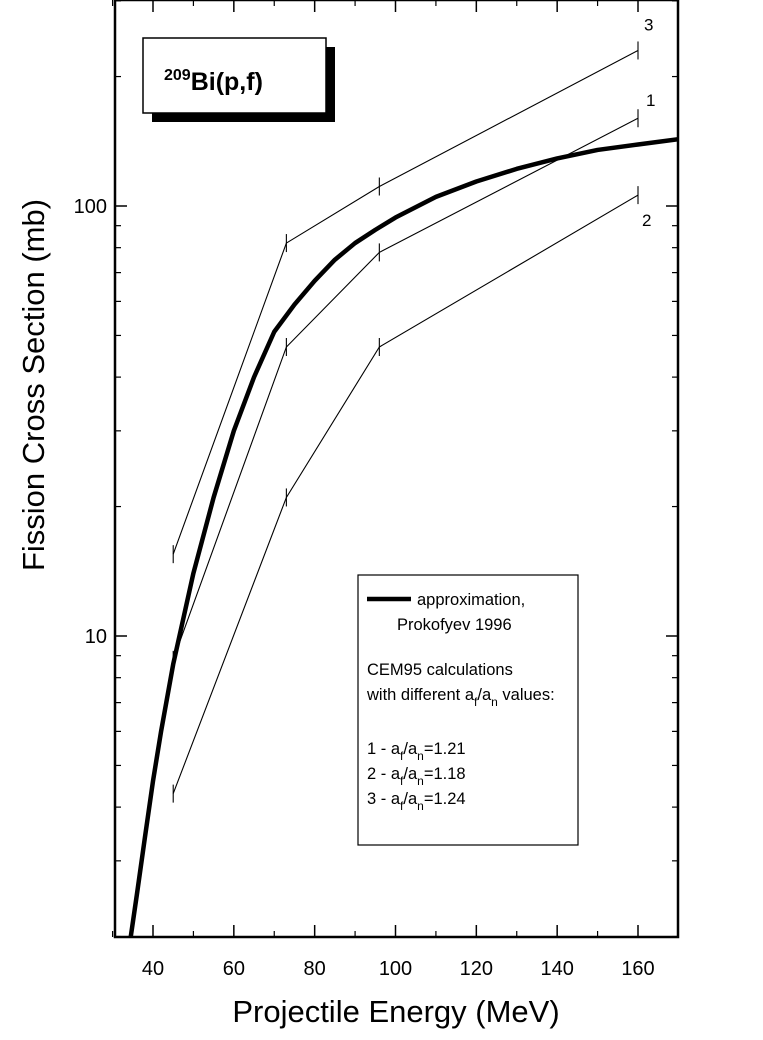 This screenshot has width=763, height=1040. What do you see at coordinates (471, 600) in the screenshot?
I see `legend-approximation-line1: approximation,` at bounding box center [471, 600].